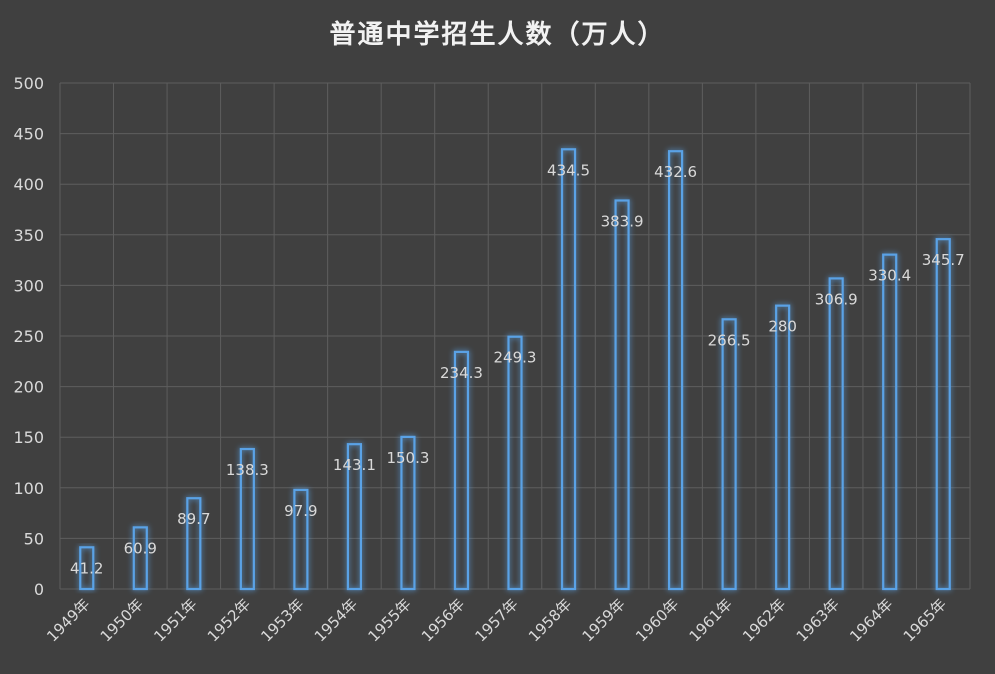  I want to click on y-tick-label: 100, so click(28, 488).